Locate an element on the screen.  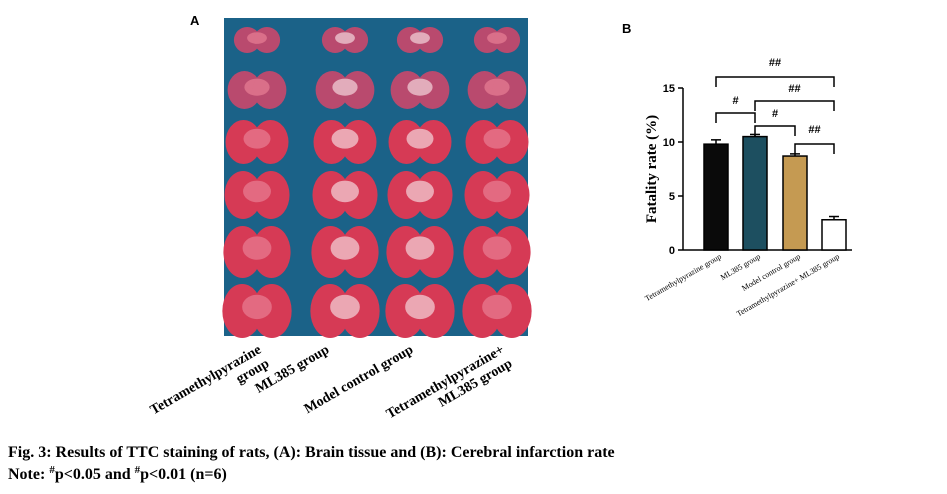
y-tick-label: 0 is located at coordinates (672, 251).